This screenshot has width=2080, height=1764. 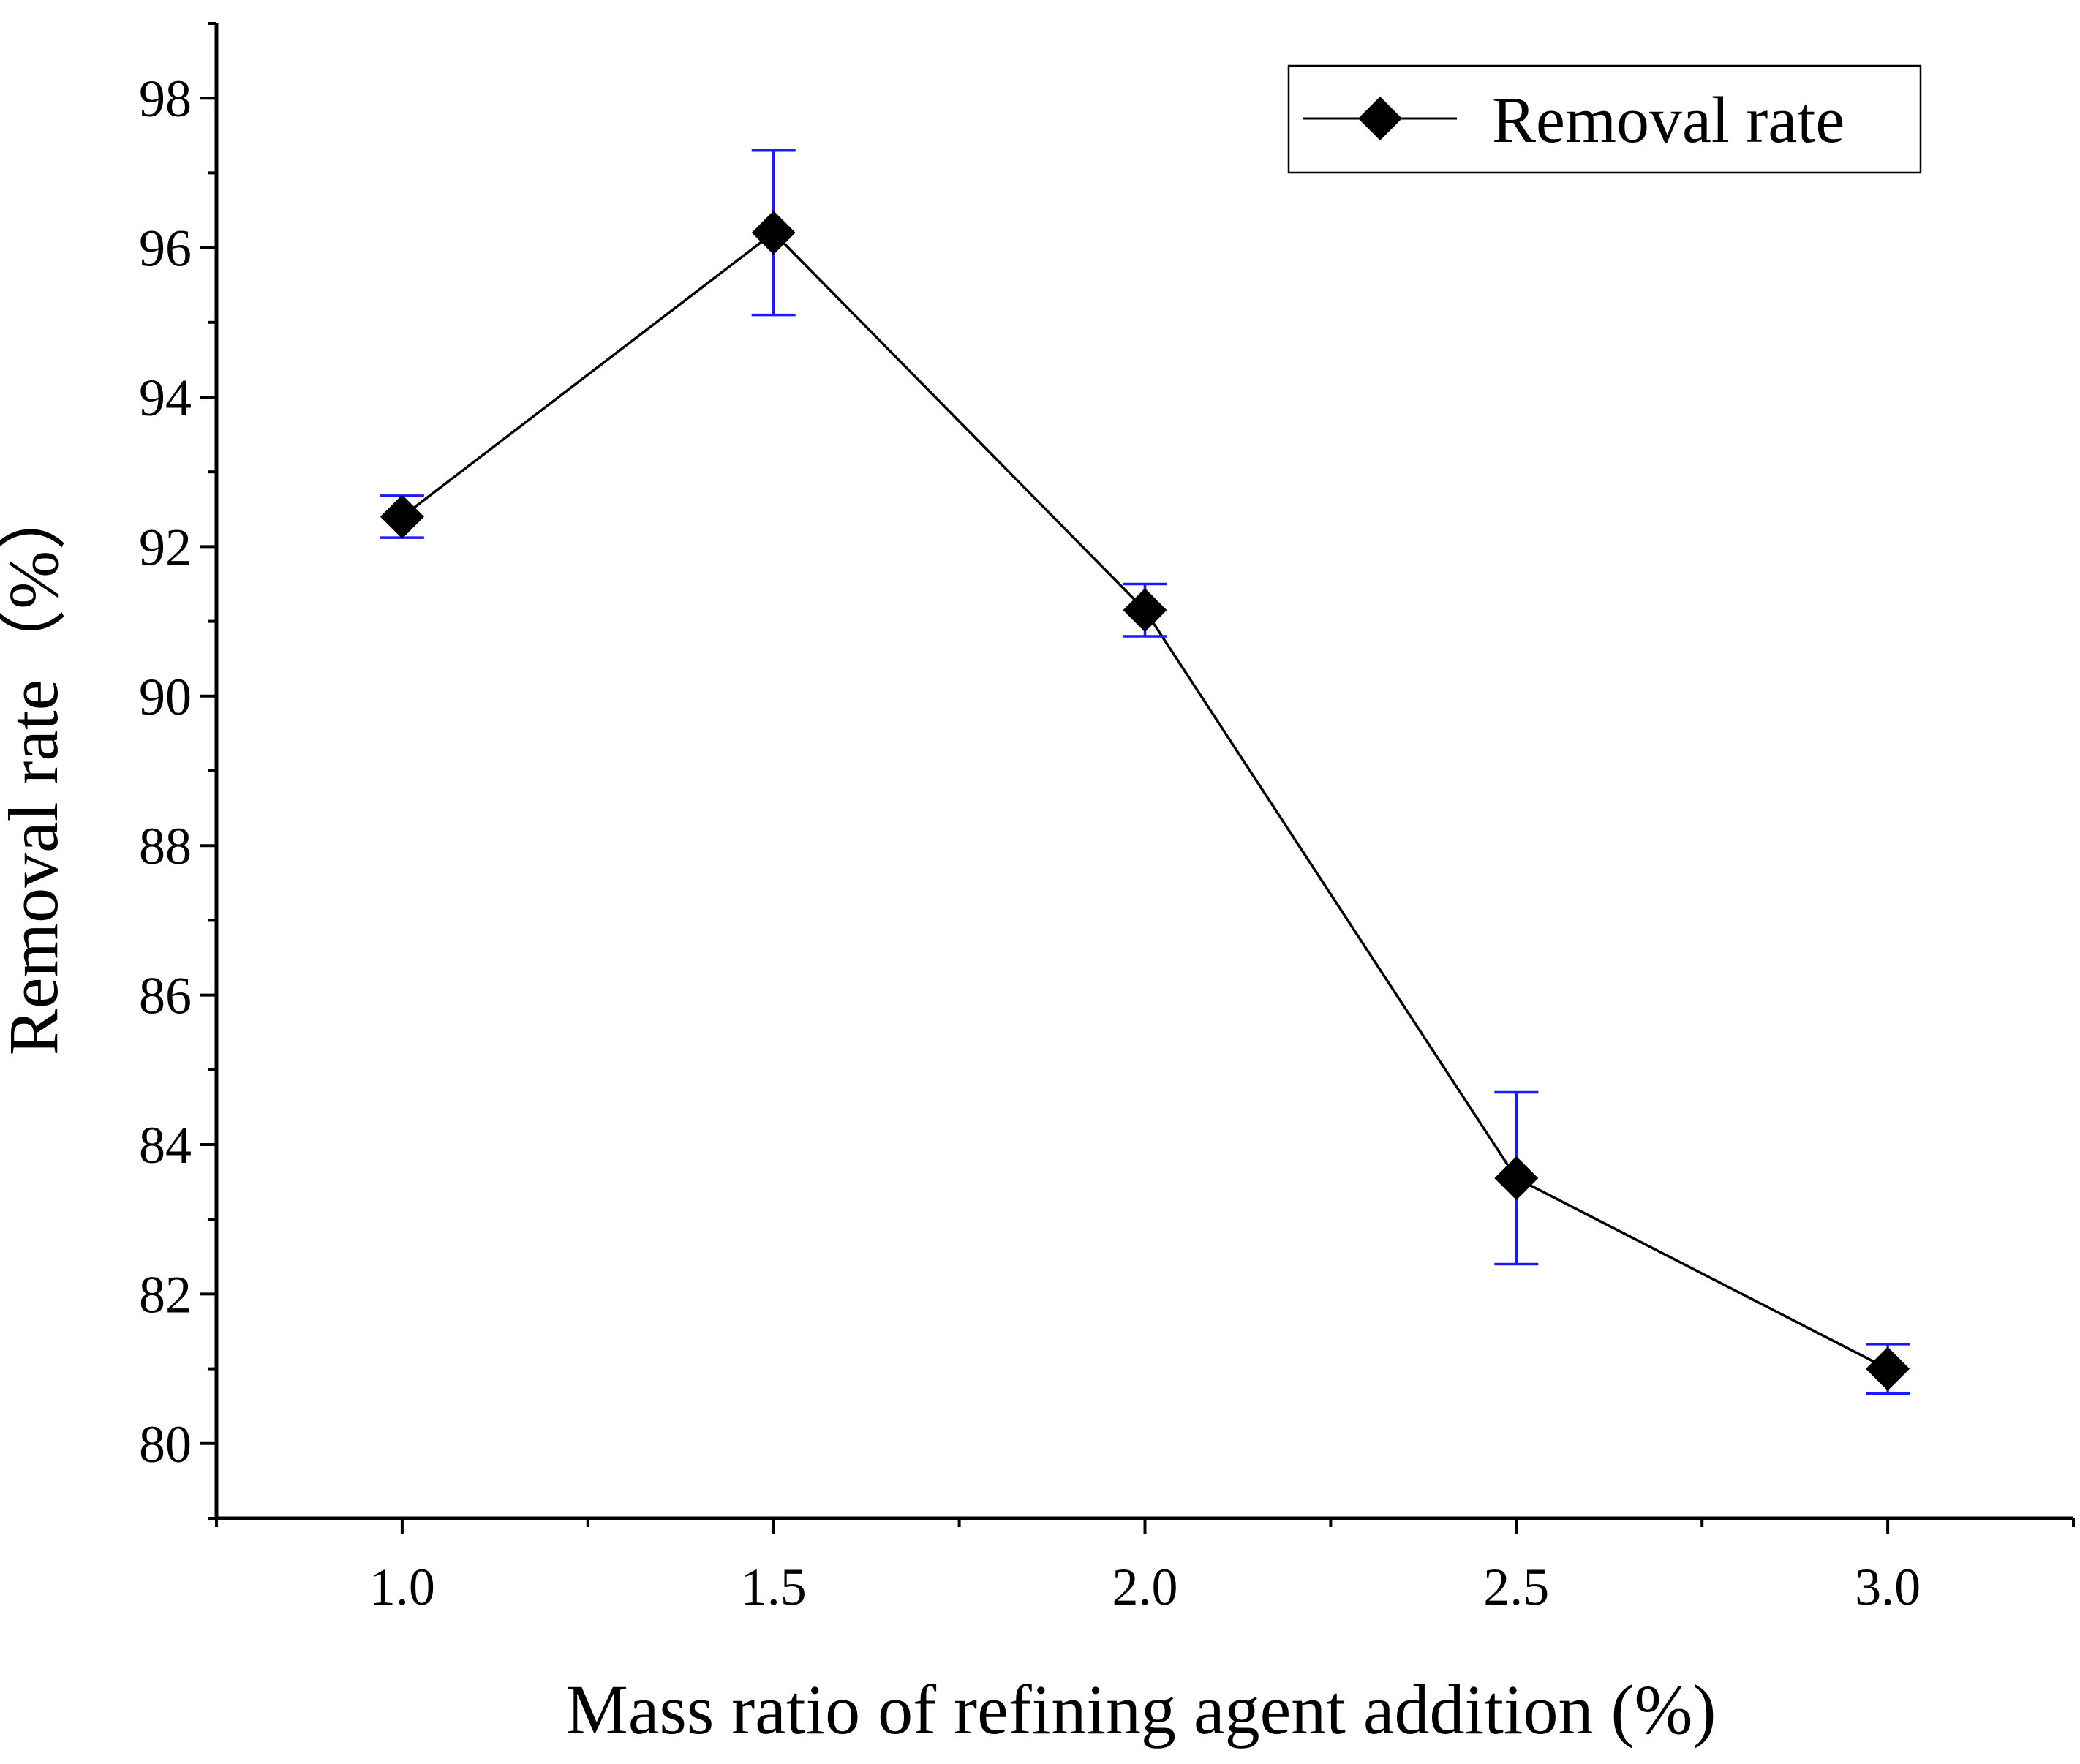 I want to click on y-tick-label: 92, so click(x=165, y=547).